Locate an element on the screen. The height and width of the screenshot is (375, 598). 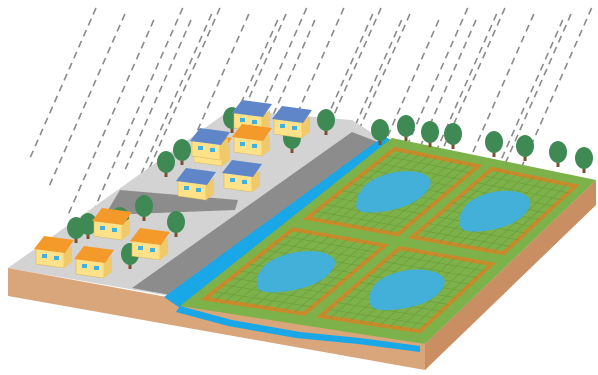
slab-right-side is located at coordinates (510, 275).